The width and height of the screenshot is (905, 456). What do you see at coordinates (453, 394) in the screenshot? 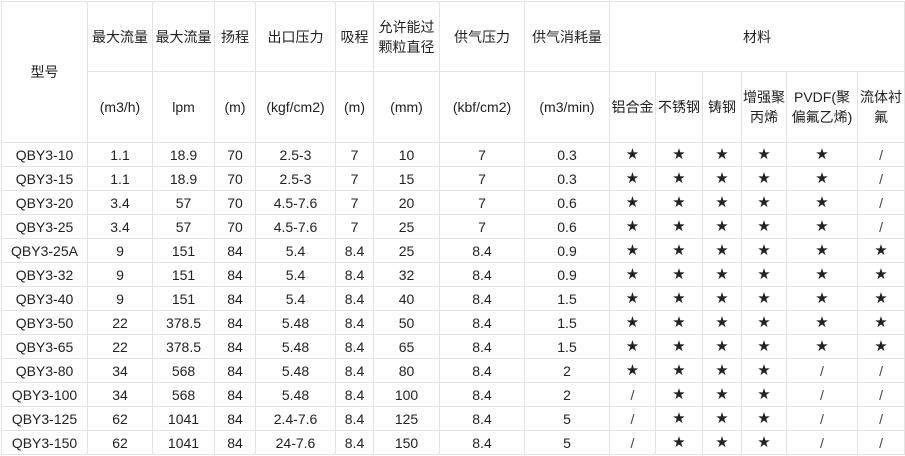
I see `table-row: QBY3-100 34 568 84 5.48 8.4 100 8.4 2/★ ★ ★ / /` at bounding box center [453, 394].